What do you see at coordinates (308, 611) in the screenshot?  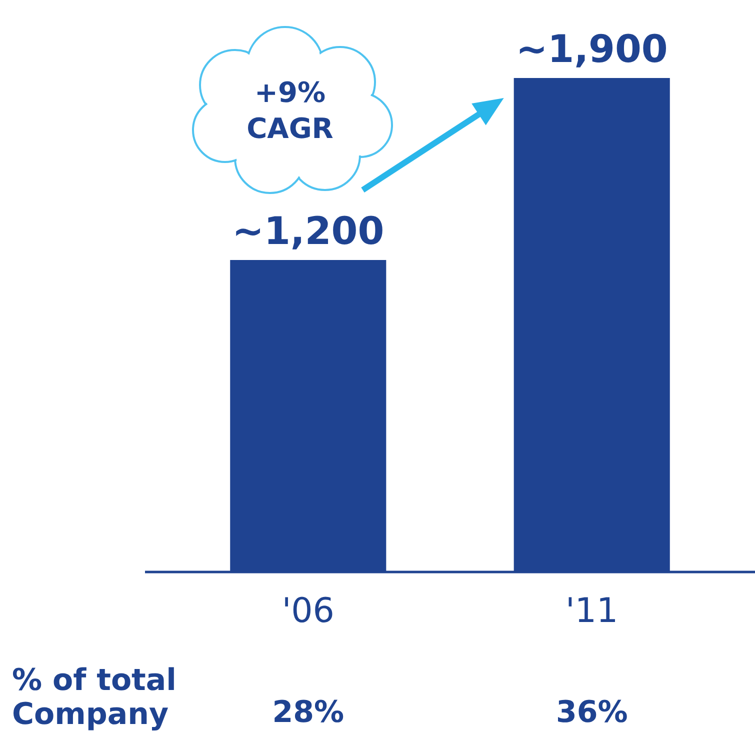 I see `x-tick-label: '06` at bounding box center [308, 611].